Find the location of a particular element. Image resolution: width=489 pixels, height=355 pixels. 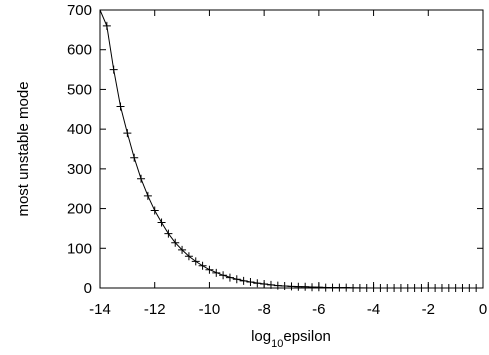

x-tick-label: -6 is located at coordinates (318, 309).